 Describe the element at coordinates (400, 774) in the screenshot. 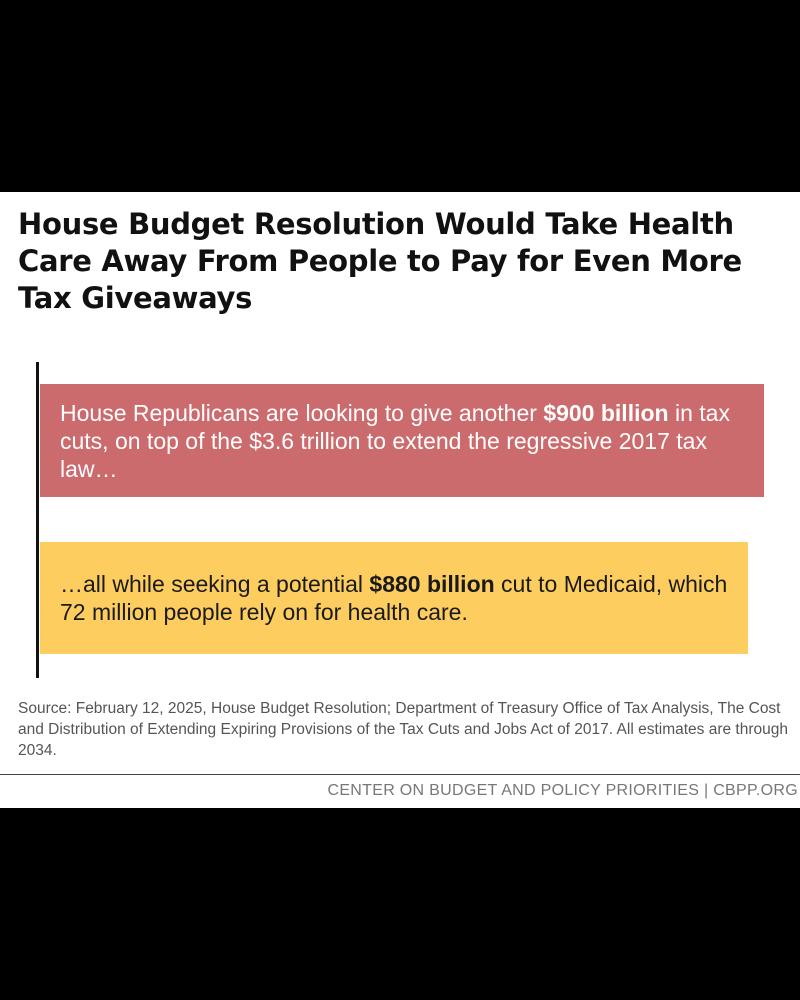

I see `footer-divider` at that location.